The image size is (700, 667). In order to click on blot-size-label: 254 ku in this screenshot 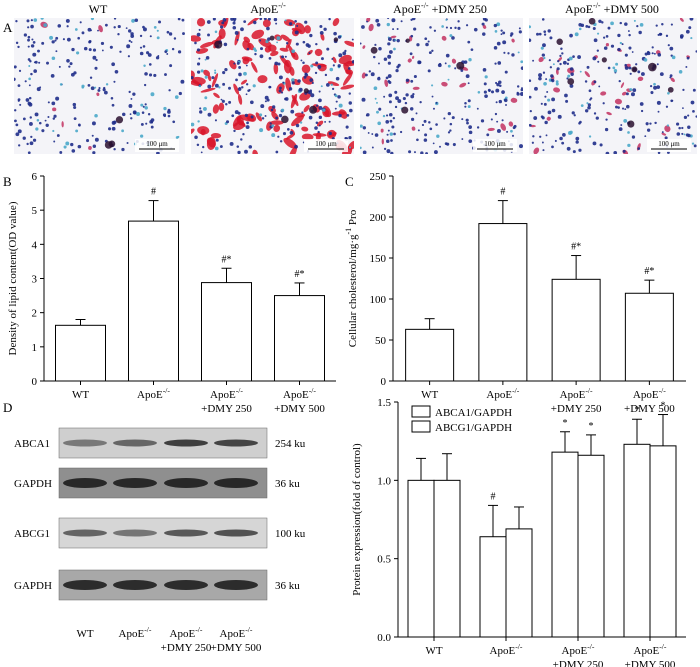, I will do `click(290, 444)`.